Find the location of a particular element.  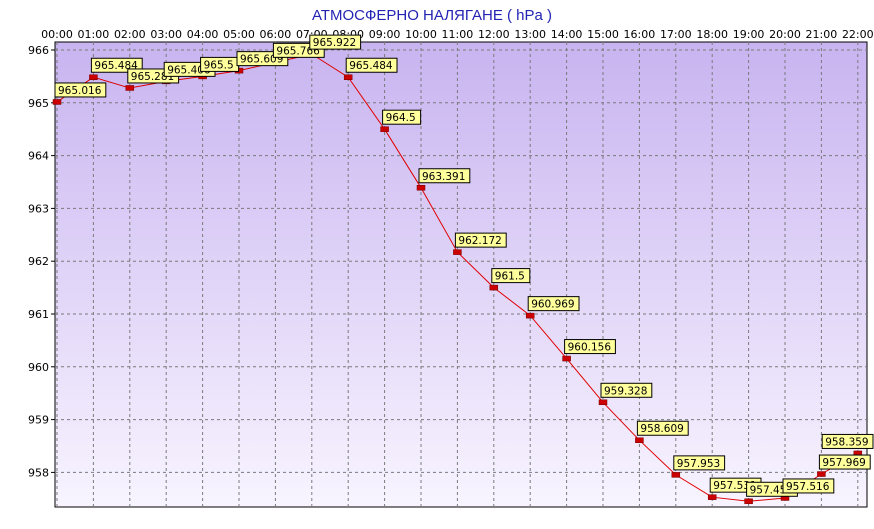

x-tick-label: 20:00 is located at coordinates (785, 34).